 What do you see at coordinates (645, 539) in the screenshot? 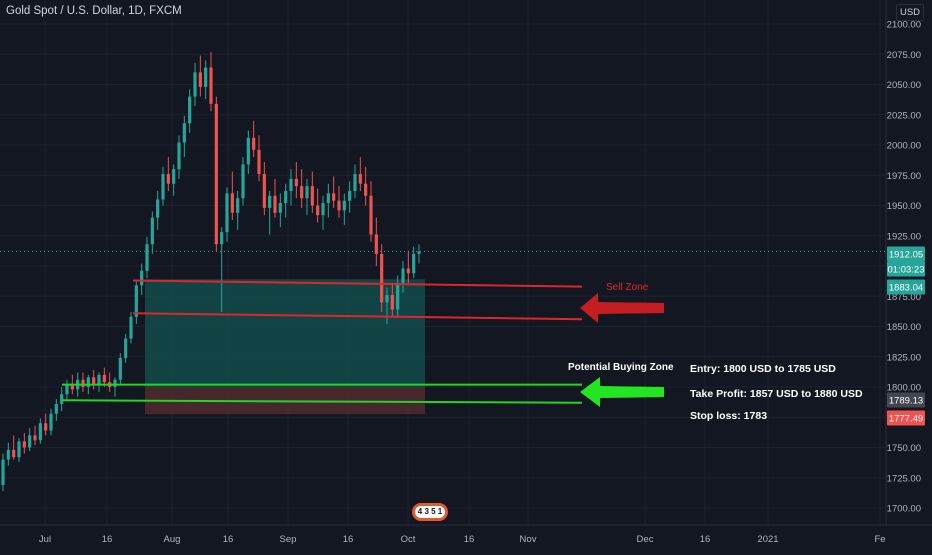
I see `x-tick-label: Dec` at bounding box center [645, 539].